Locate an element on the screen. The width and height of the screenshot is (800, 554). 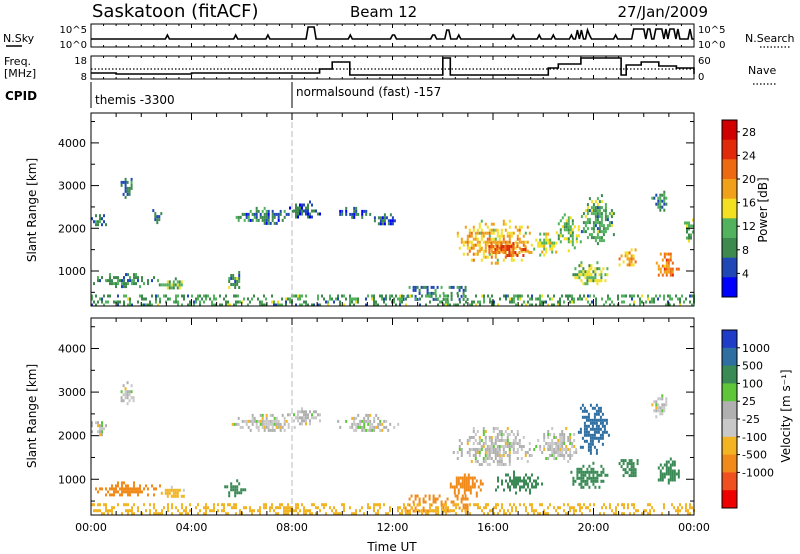
colorbar-tick-label: -25 is located at coordinates (751, 419).